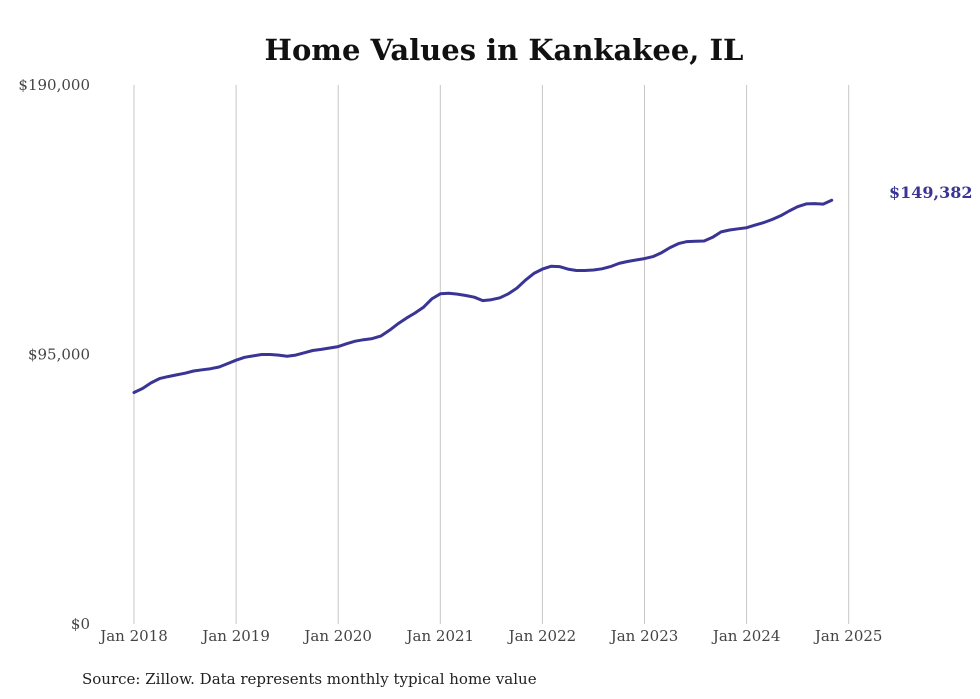  What do you see at coordinates (337, 636) in the screenshot?
I see `x-tick-label: Jan 2020` at bounding box center [337, 636].